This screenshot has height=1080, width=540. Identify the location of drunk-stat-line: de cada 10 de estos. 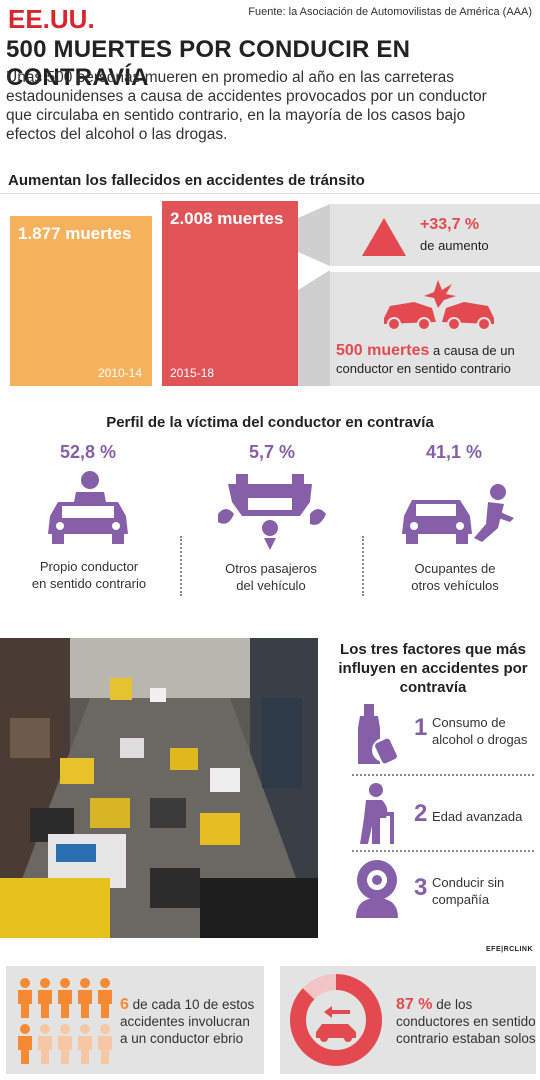
(193, 1004).